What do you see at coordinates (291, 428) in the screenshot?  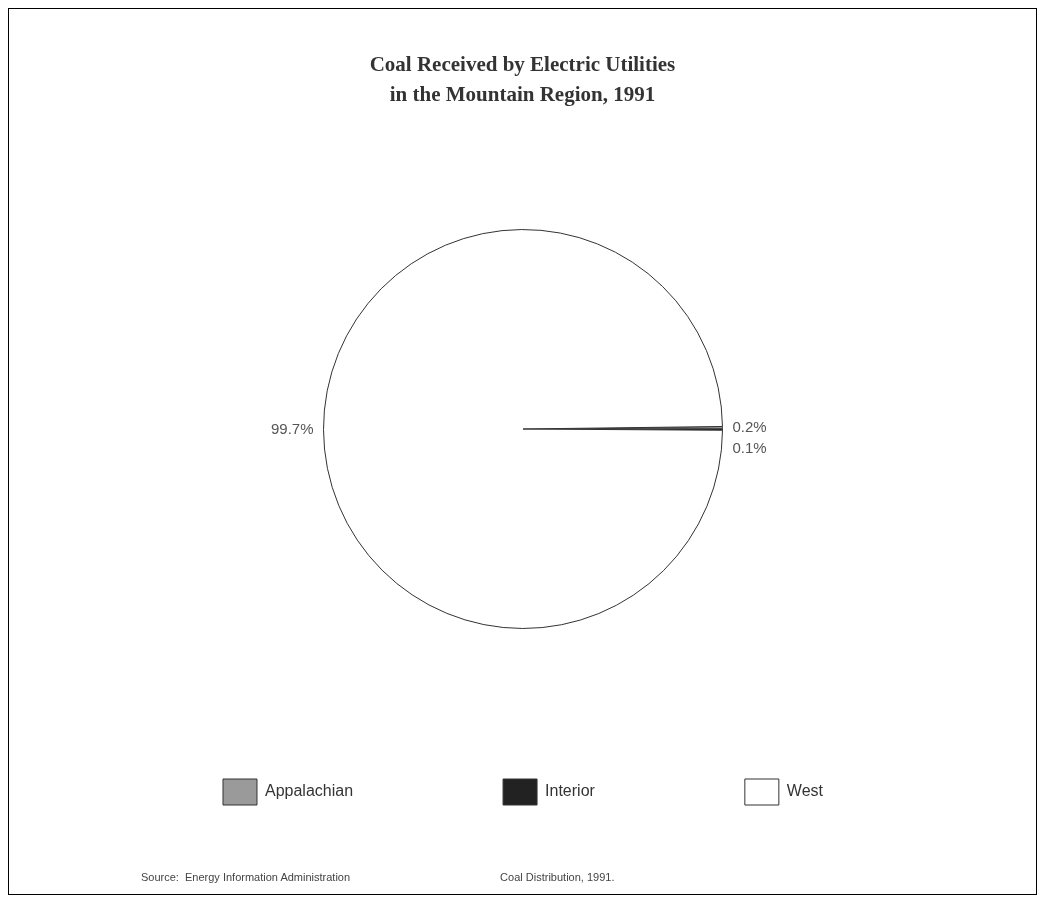 I see `data-label: 99.7%` at bounding box center [291, 428].